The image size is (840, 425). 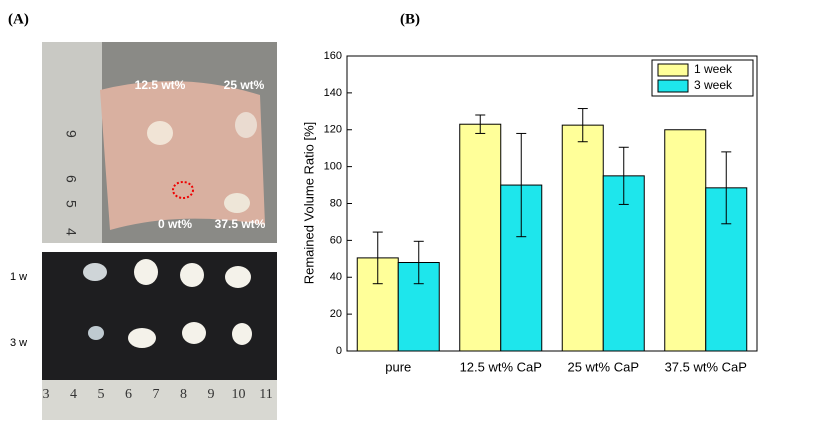 What do you see at coordinates (336, 277) in the screenshot?
I see `y-tick-label: 40` at bounding box center [336, 277].